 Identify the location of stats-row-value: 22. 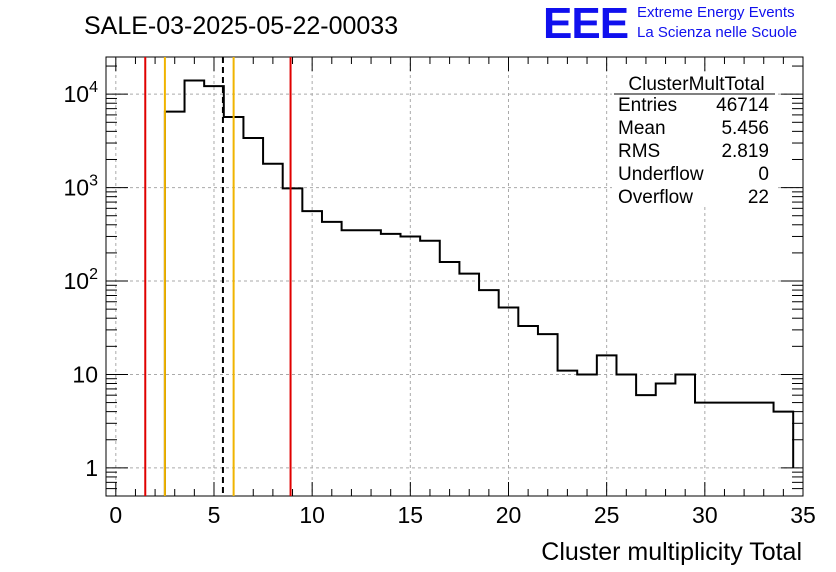
(758, 197).